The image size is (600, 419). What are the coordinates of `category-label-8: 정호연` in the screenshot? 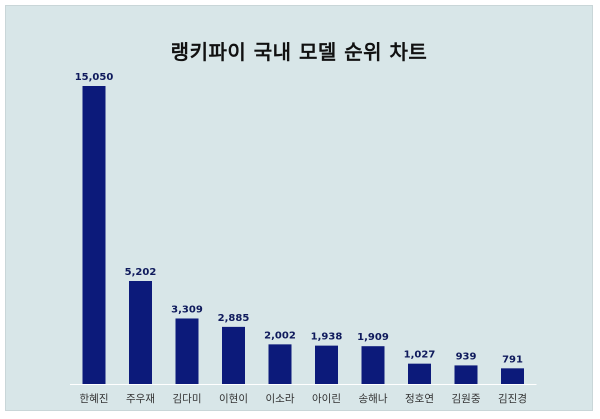 It's located at (419, 399).